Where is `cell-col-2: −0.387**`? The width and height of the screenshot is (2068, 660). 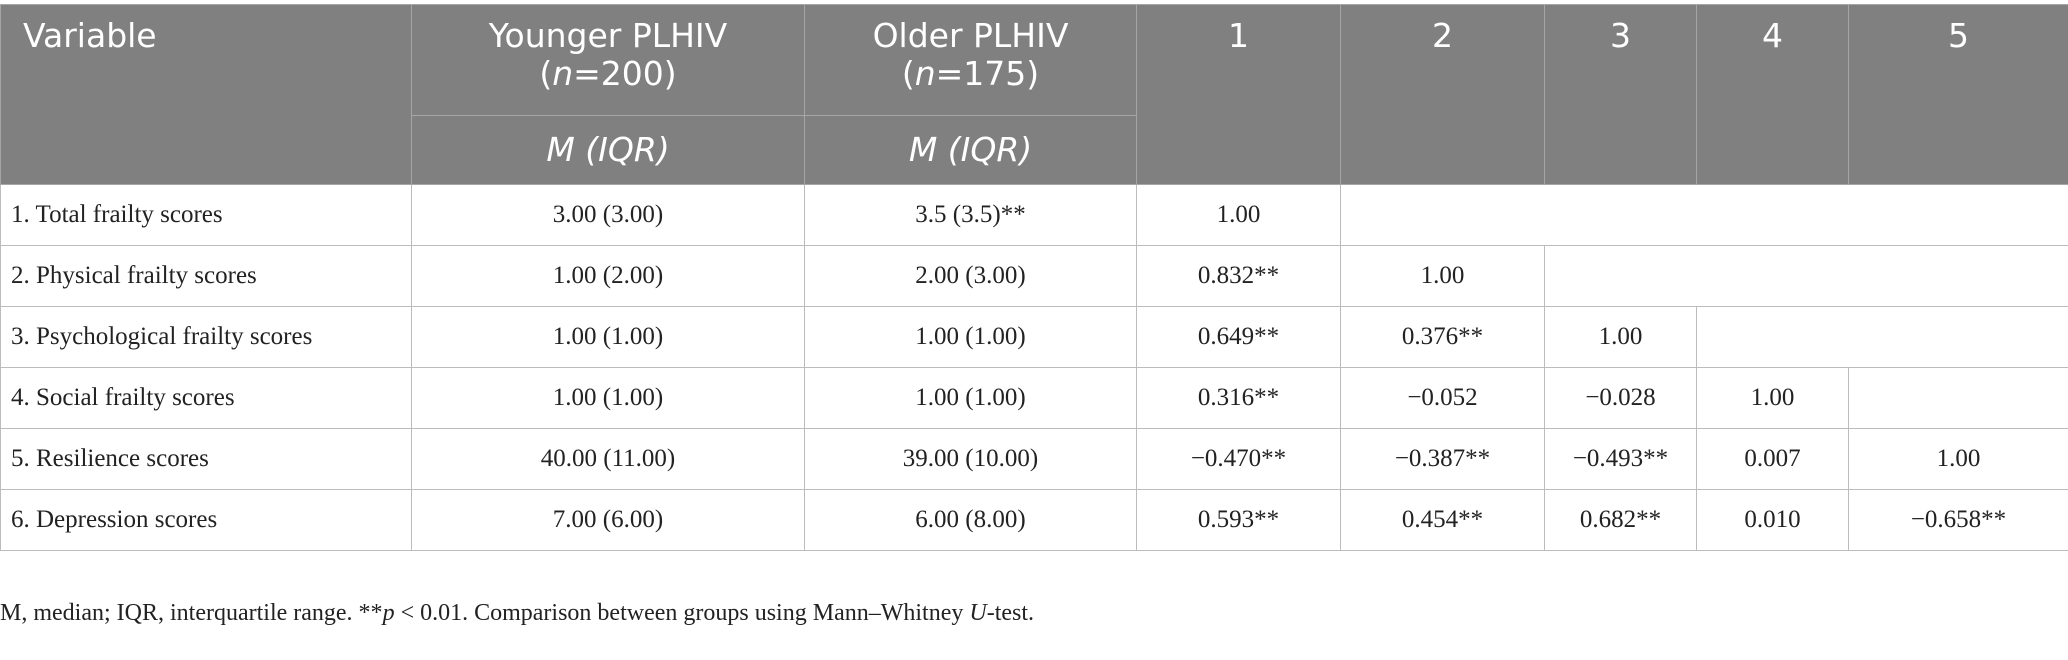
cell-col-2: −0.387** is located at coordinates (1442, 459).